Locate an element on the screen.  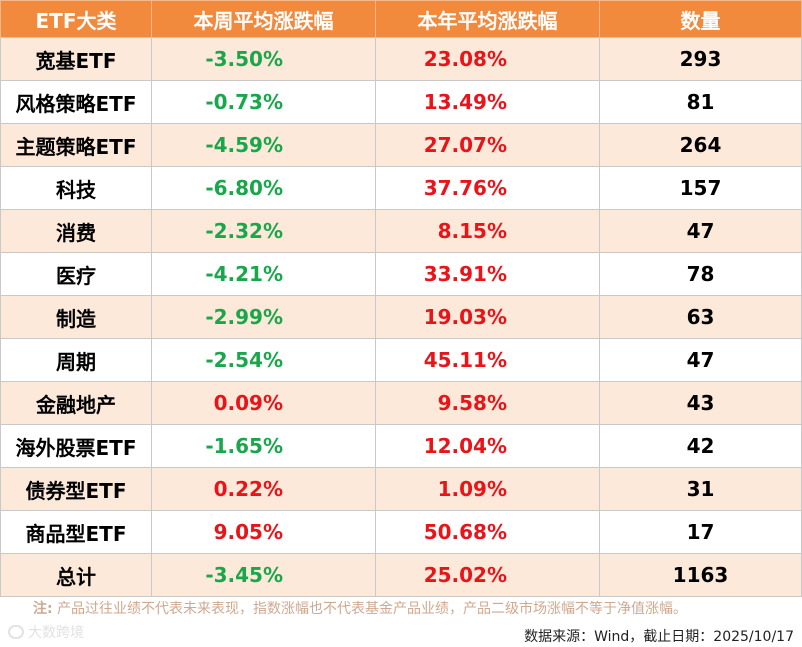
year-change-cell: 9.58% is located at coordinates (487, 403).